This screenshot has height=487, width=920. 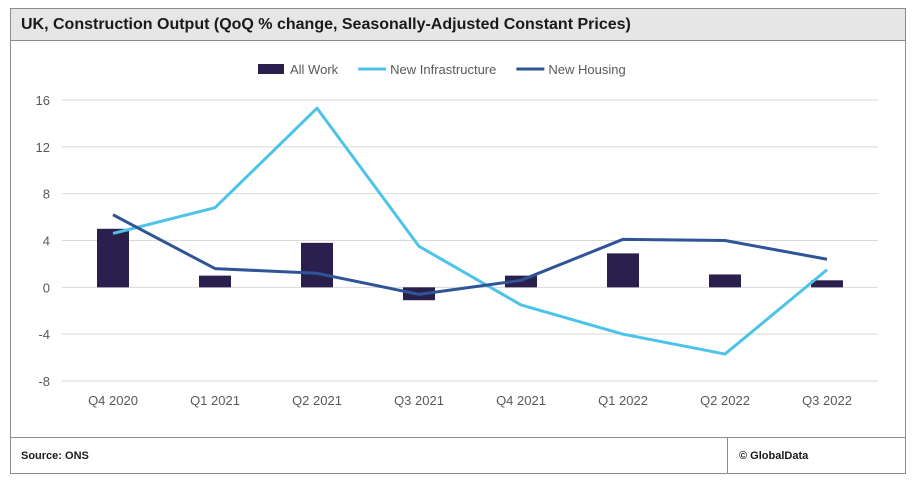 I want to click on legend-label: New Infrastructure, so click(x=443, y=69).